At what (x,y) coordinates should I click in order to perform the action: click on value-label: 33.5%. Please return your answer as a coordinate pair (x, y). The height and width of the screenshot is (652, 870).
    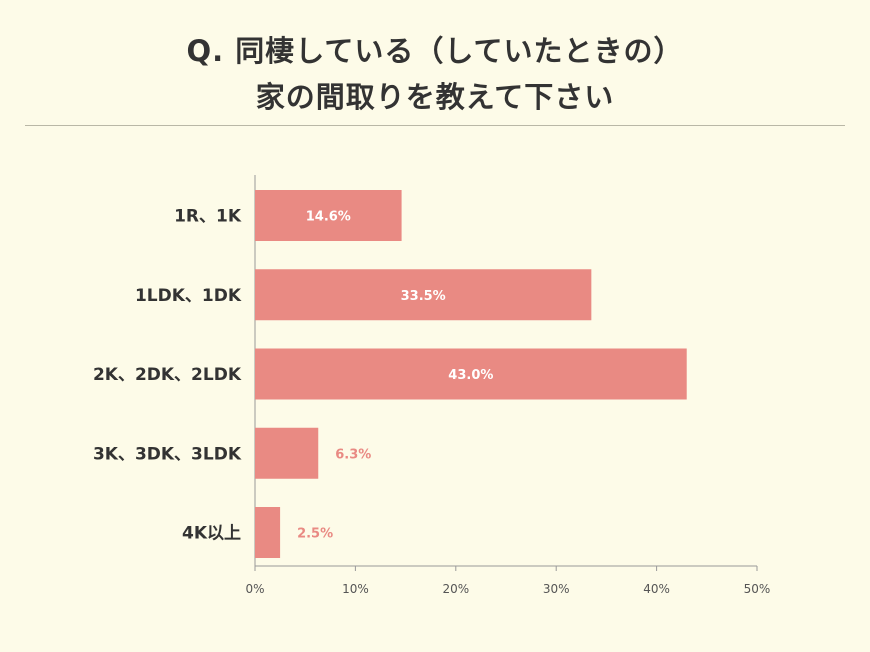
    Looking at the image, I should click on (423, 296).